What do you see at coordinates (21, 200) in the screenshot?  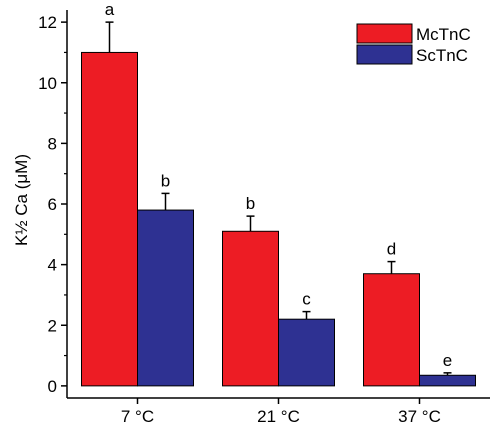 I see `y-axis-label: K½ Ca (μM)` at bounding box center [21, 200].